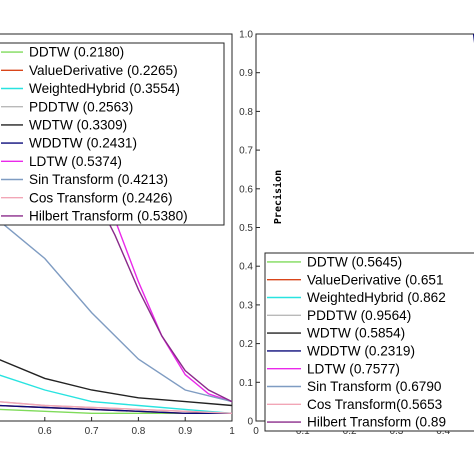 This screenshot has width=474, height=474. I want to click on x-tick-label: 0.9, so click(185, 431).